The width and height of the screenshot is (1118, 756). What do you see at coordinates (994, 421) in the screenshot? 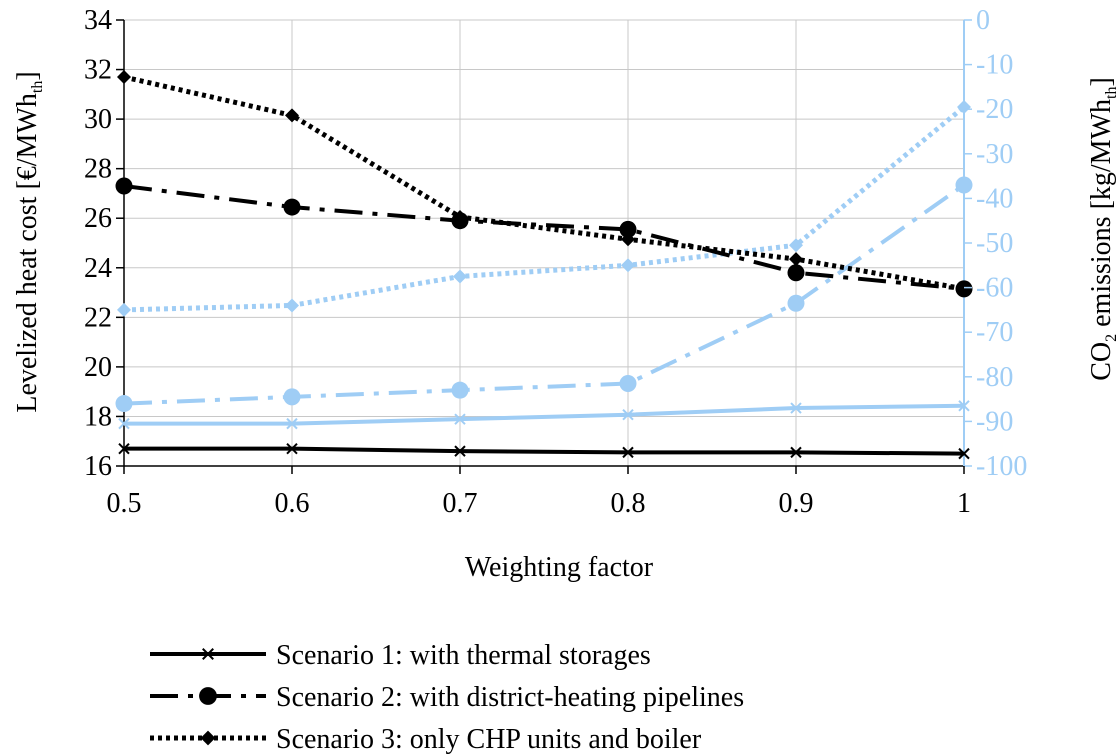
I see `y-right-tick-label: -90` at bounding box center [994, 421].